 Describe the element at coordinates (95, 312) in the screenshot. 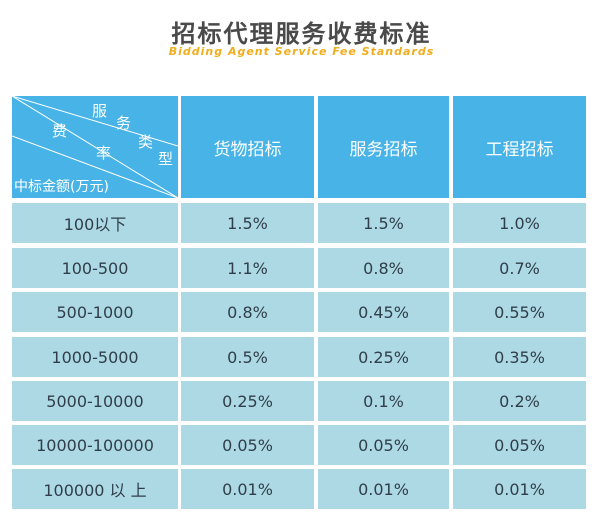

I see `row-range-3: 500-1000` at that location.